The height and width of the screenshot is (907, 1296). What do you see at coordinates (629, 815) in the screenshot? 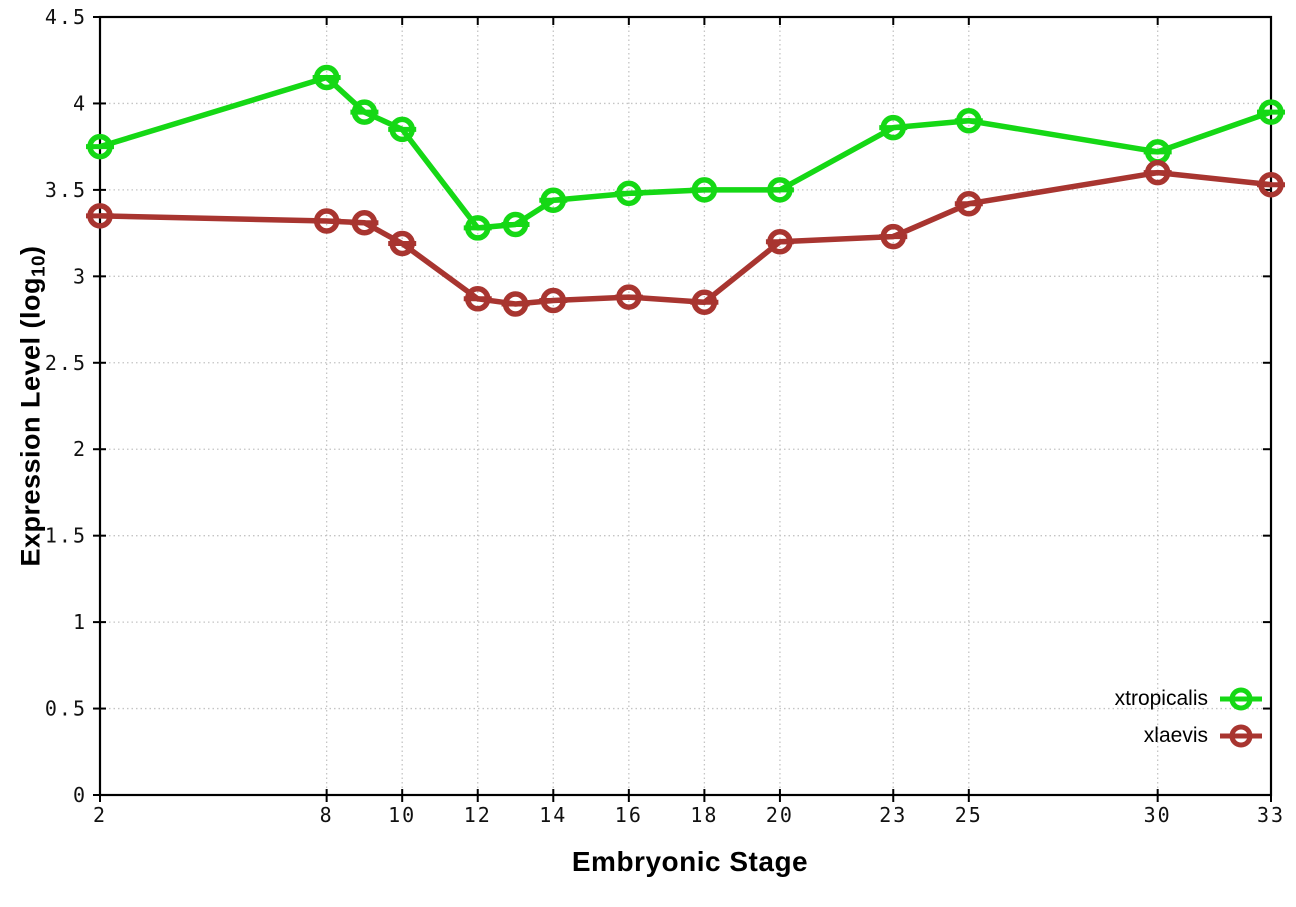
I see `x-tick-label: 16` at bounding box center [629, 815].